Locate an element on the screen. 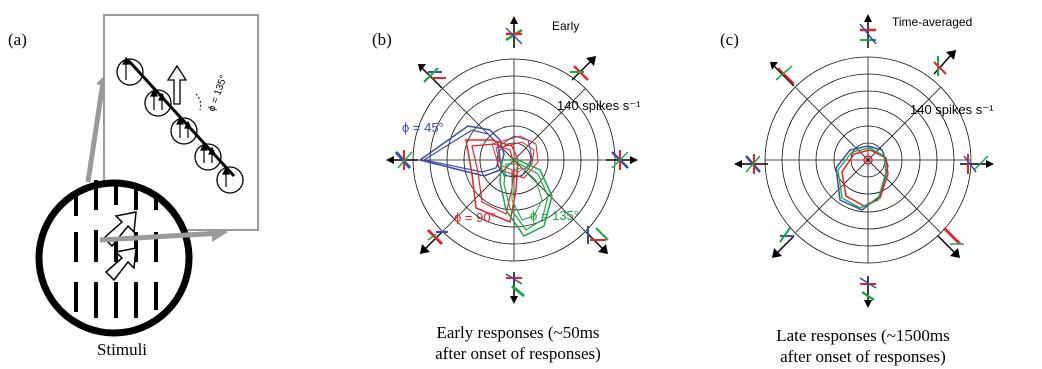 This screenshot has width=1042, height=369. panel-label-c: (c) is located at coordinates (729, 39).